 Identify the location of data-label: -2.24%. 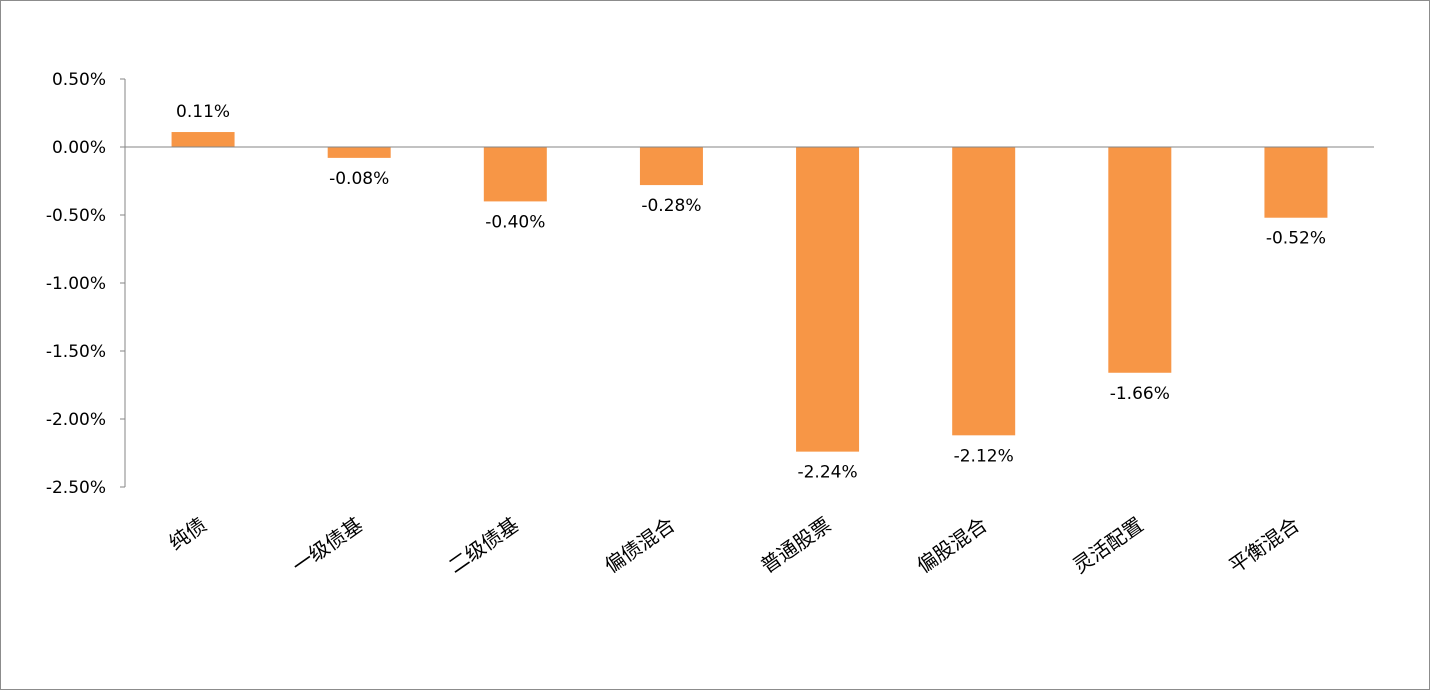
(827, 473).